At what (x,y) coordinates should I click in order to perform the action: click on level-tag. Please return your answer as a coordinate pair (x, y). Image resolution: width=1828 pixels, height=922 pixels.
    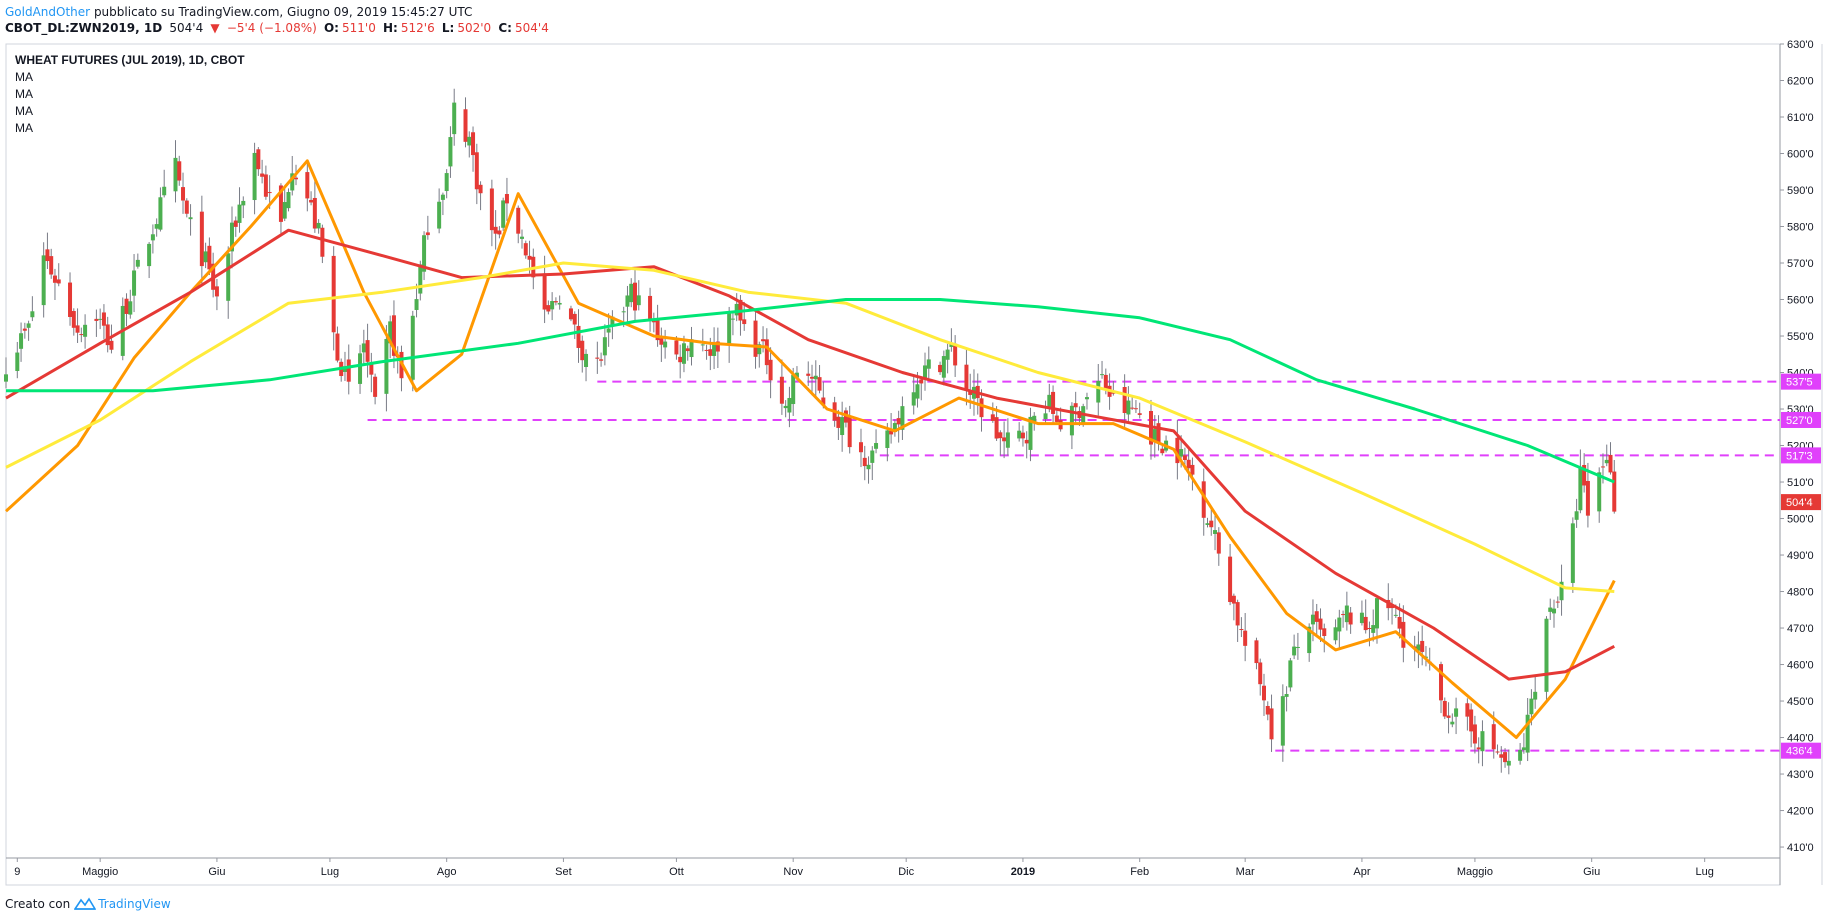
    Looking at the image, I should click on (1801, 419).